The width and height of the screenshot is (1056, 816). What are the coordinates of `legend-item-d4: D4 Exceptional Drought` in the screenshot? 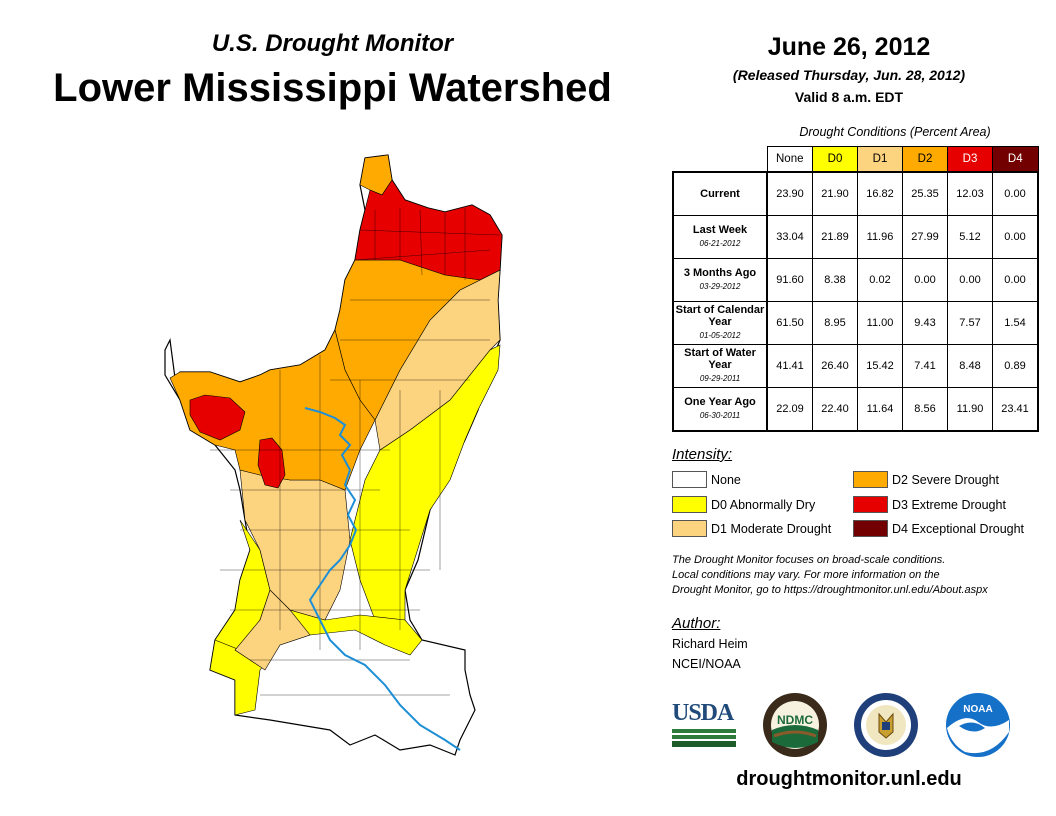 It's located at (938, 528).